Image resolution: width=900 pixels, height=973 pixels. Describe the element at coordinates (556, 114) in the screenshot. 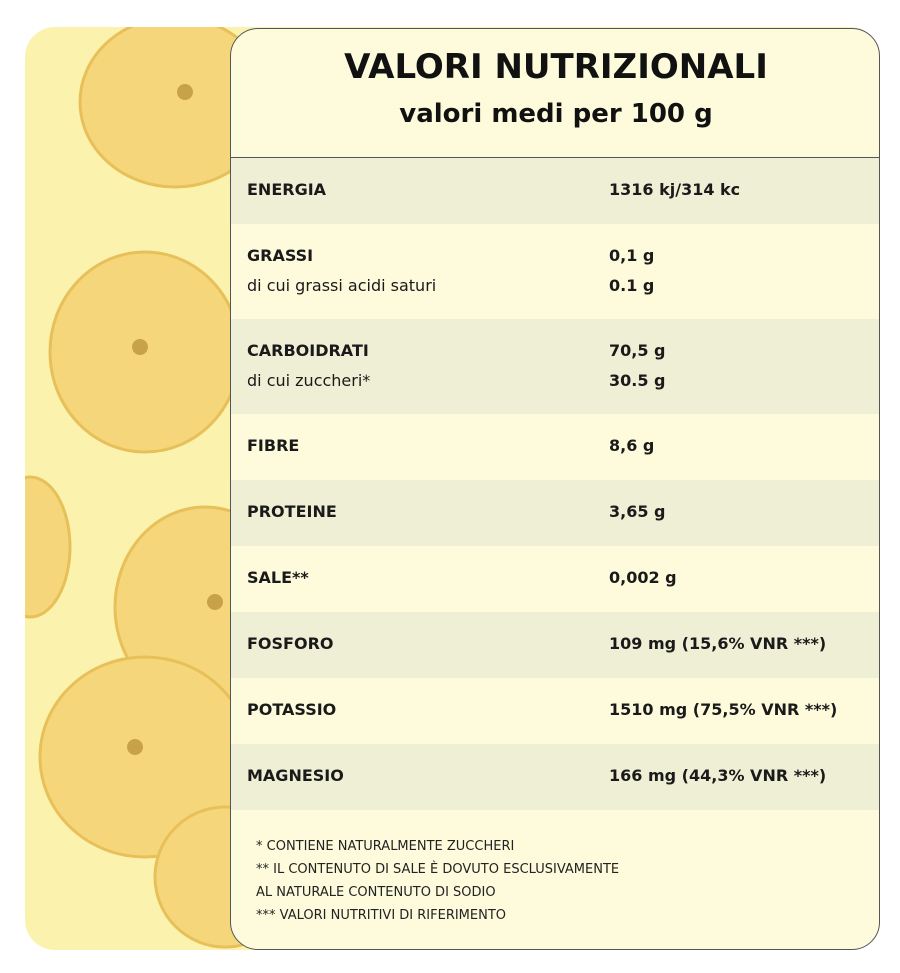

I see `subtitle: valori medi per 100 g` at that location.